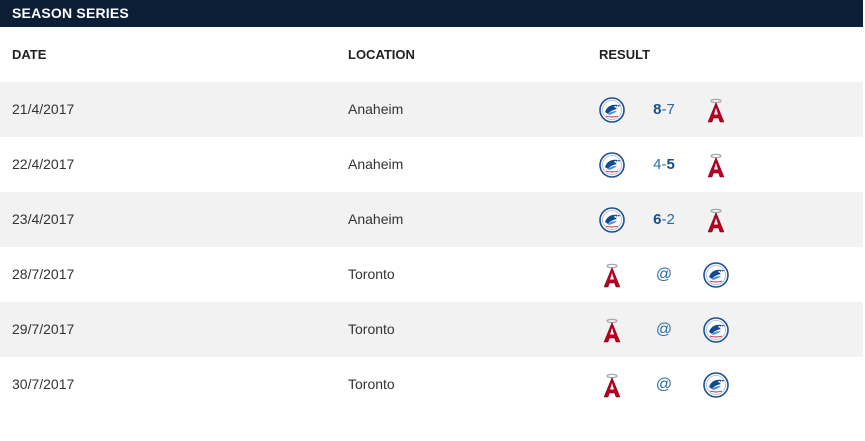 The image size is (865, 441). Describe the element at coordinates (43, 164) in the screenshot. I see `game-date: 22/4/2017` at that location.